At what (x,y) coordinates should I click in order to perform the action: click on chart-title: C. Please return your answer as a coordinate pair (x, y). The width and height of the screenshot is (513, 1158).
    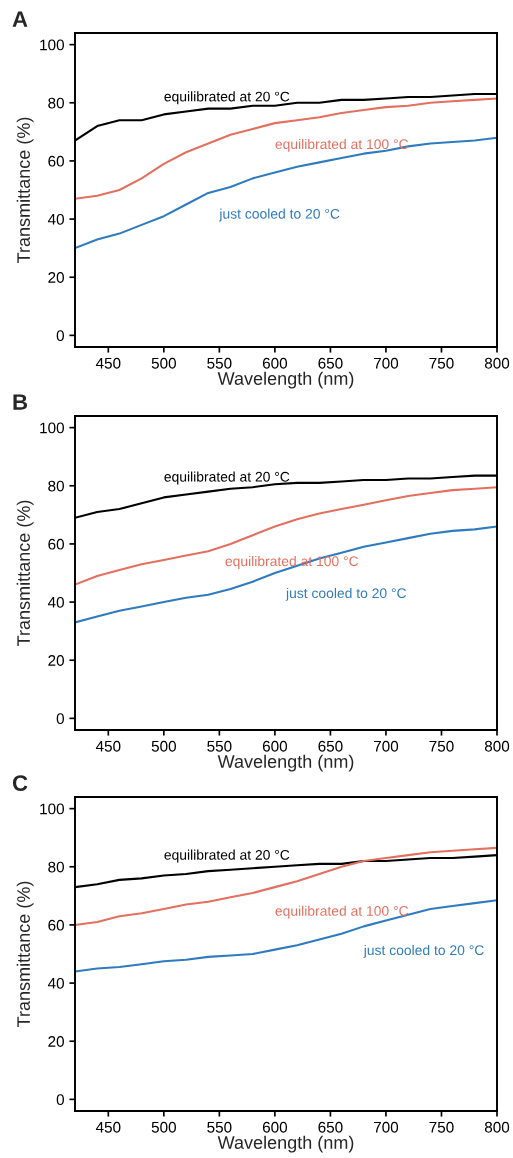
    Looking at the image, I should click on (20, 783).